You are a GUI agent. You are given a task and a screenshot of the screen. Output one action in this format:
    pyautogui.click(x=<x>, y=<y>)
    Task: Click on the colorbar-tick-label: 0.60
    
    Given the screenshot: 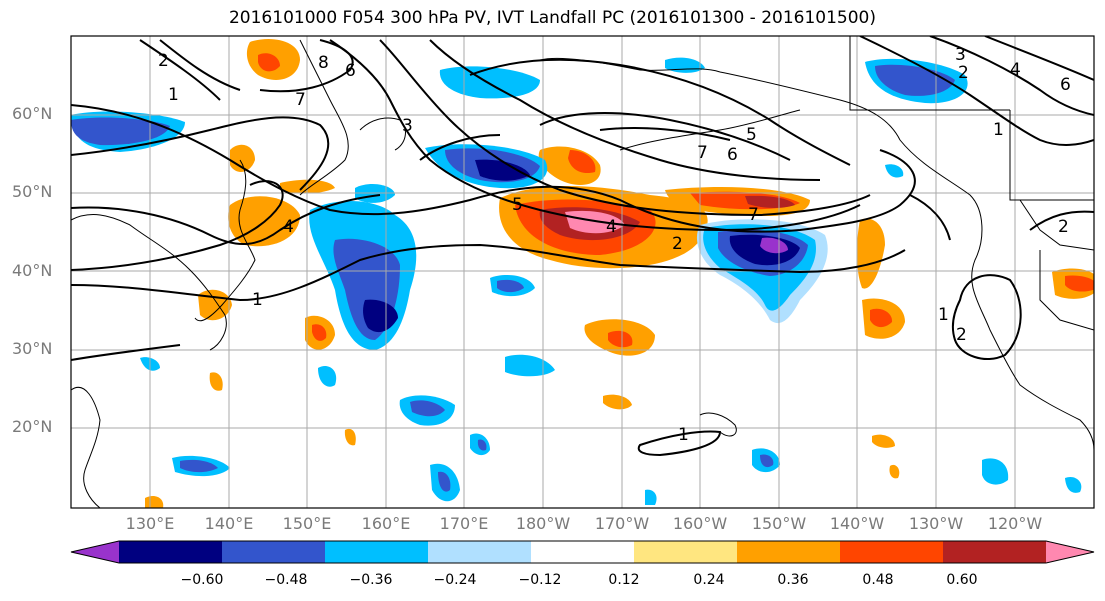 What is the action you would take?
    pyautogui.click(x=962, y=580)
    